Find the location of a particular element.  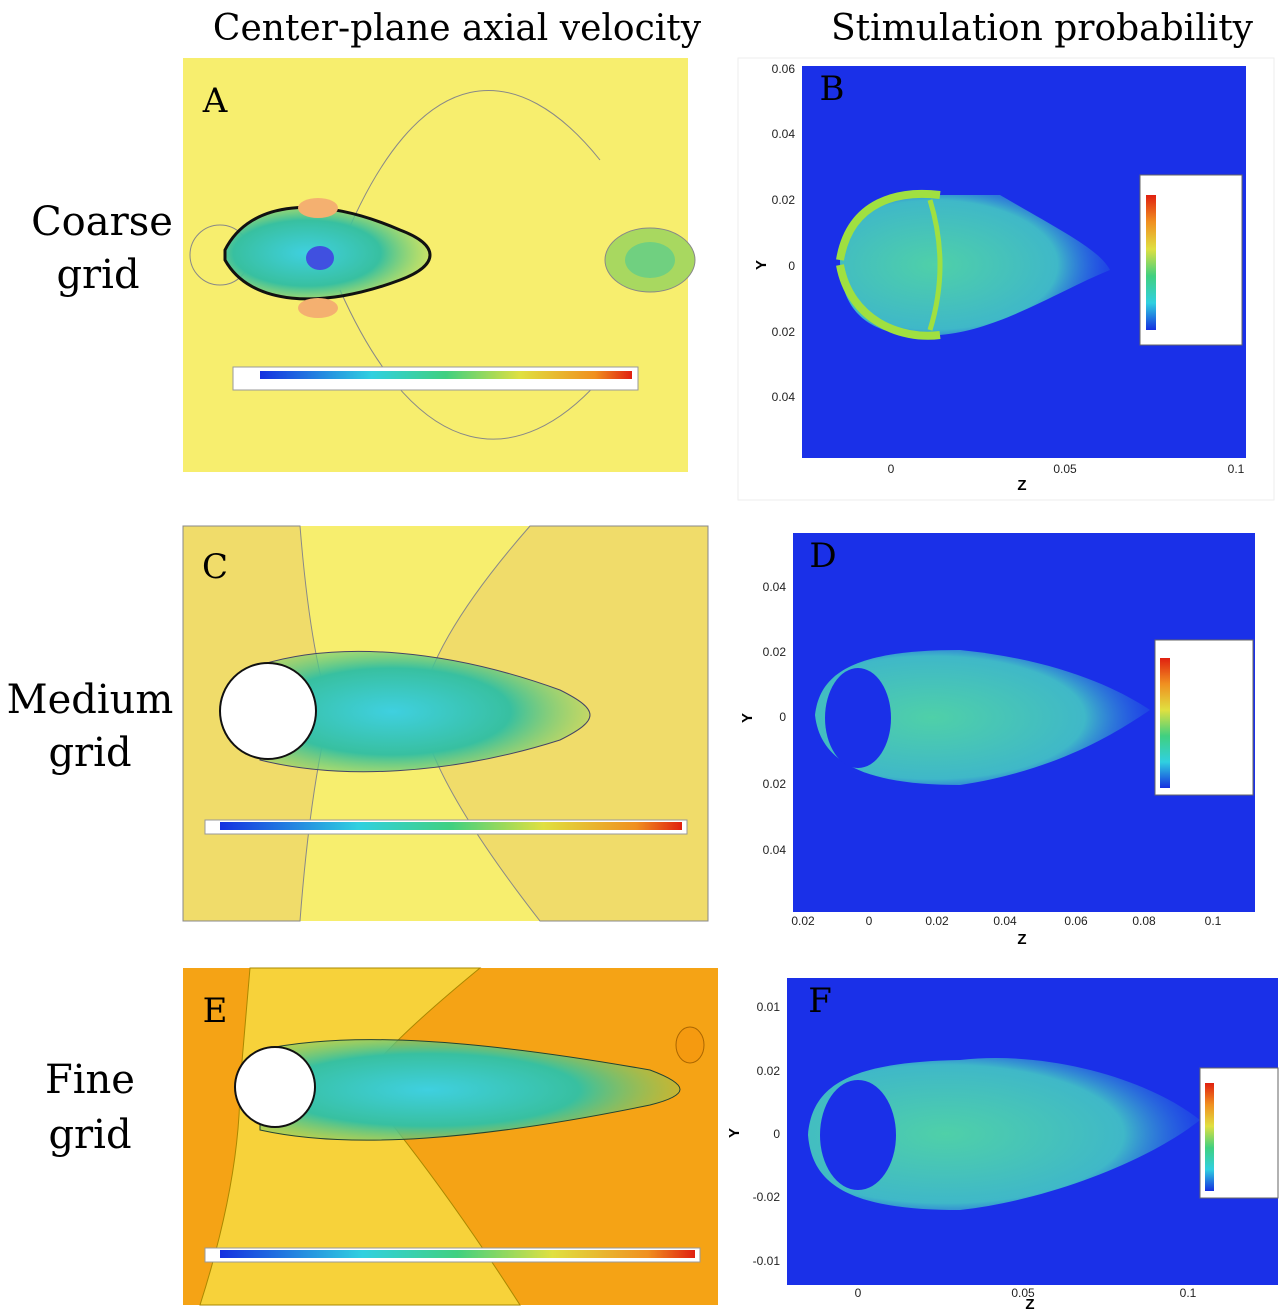

row-label: Medium is located at coordinates (90, 700).